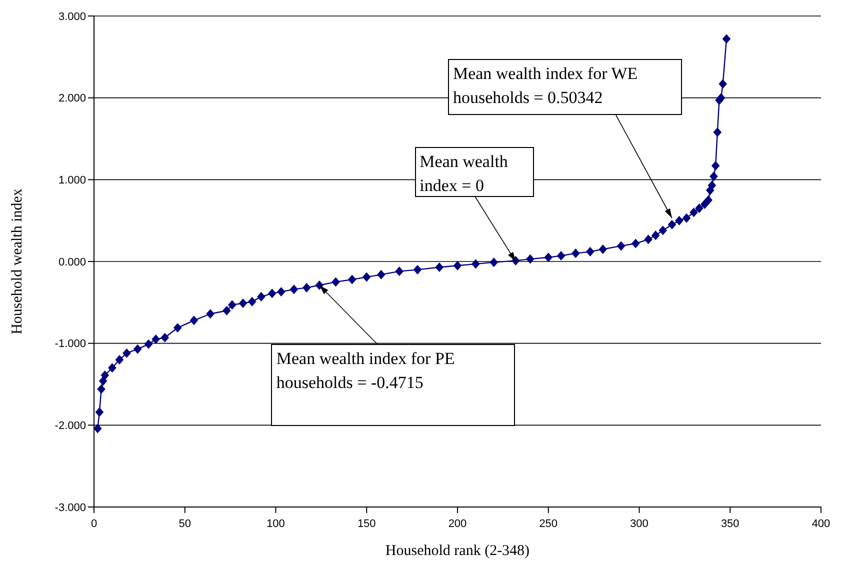 Image resolution: width=853 pixels, height=571 pixels. Describe the element at coordinates (72, 262) in the screenshot. I see `y-tick-label: 0.000` at that location.